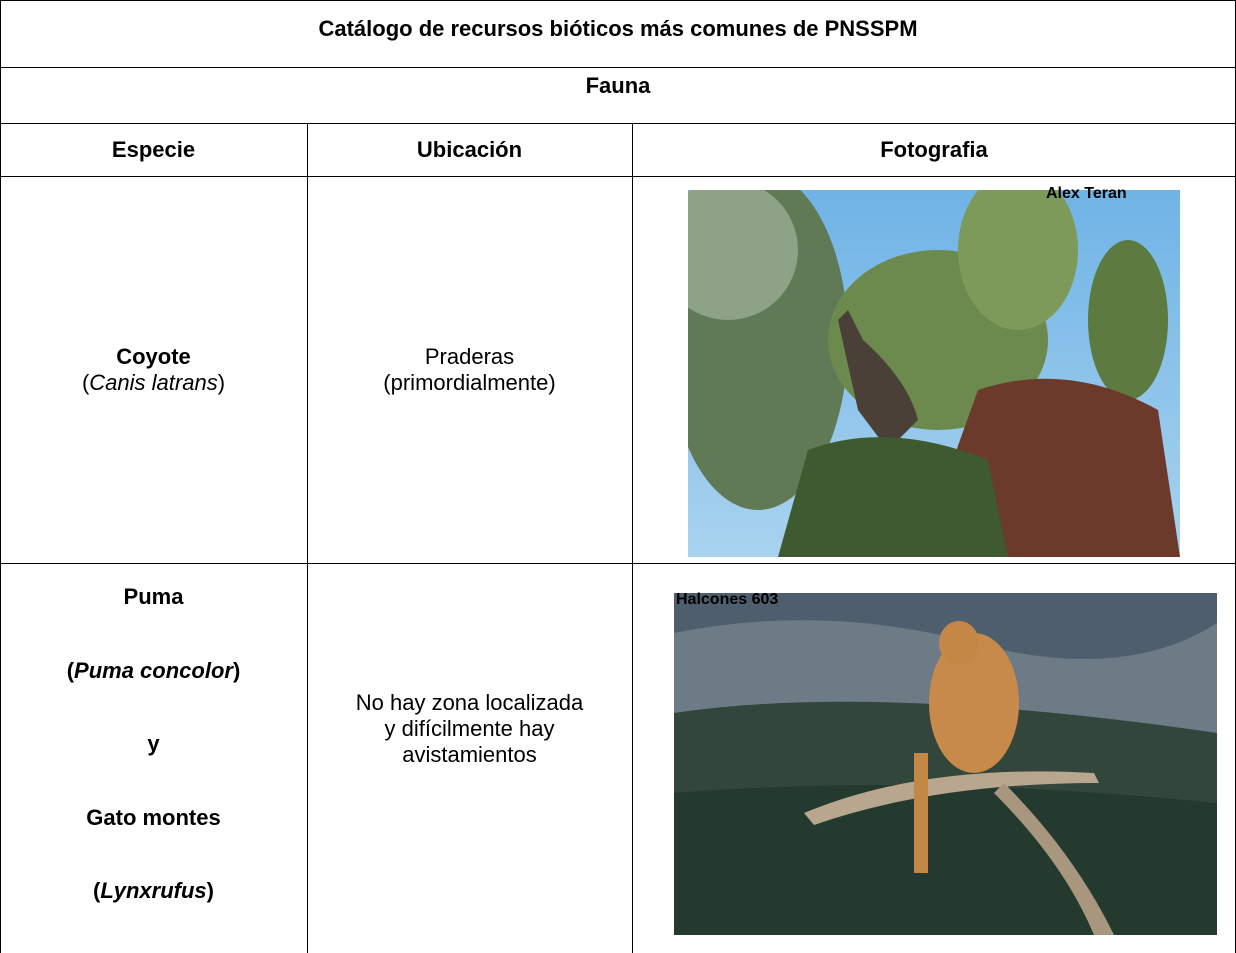  Describe the element at coordinates (469, 382) in the screenshot. I see `location-line: (primordialmente)` at that location.